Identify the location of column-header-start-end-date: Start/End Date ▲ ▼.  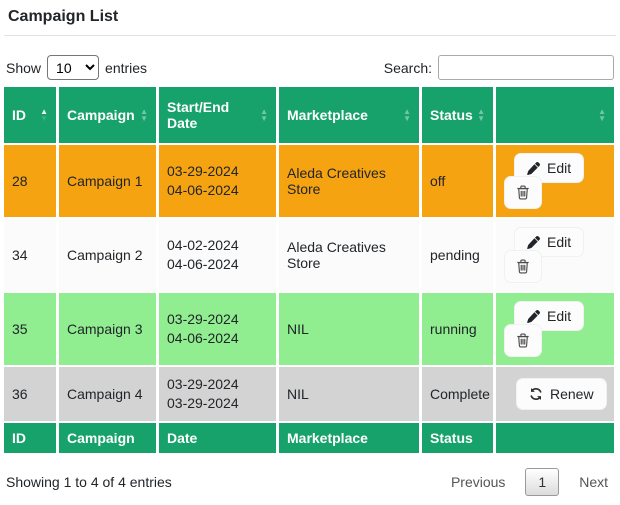
(217, 115).